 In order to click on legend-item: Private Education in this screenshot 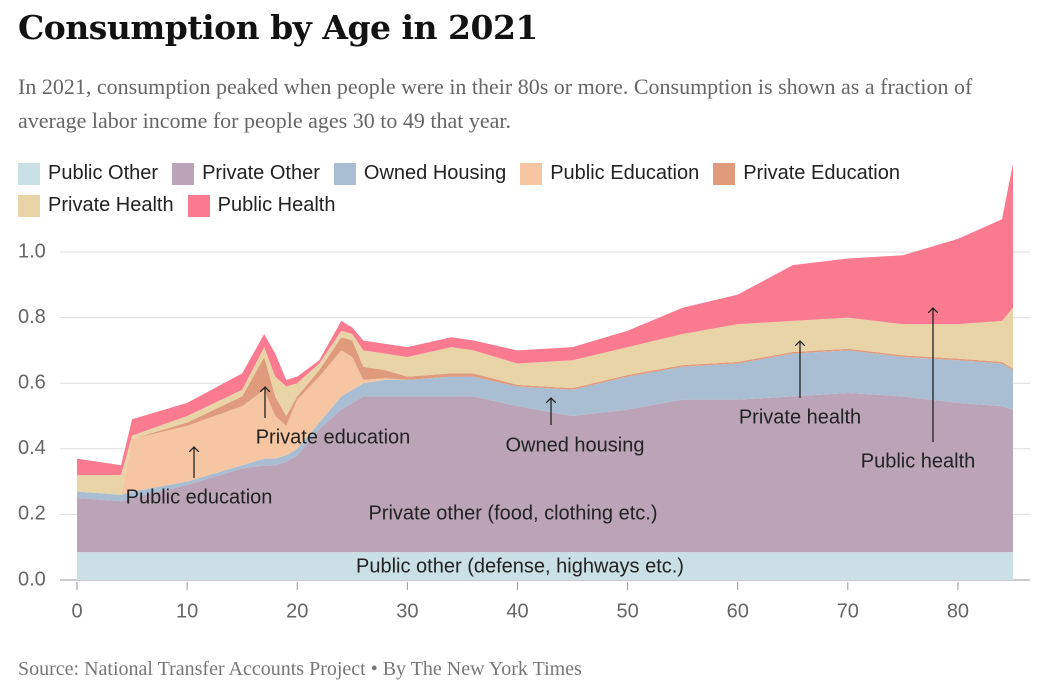, I will do `click(806, 173)`.